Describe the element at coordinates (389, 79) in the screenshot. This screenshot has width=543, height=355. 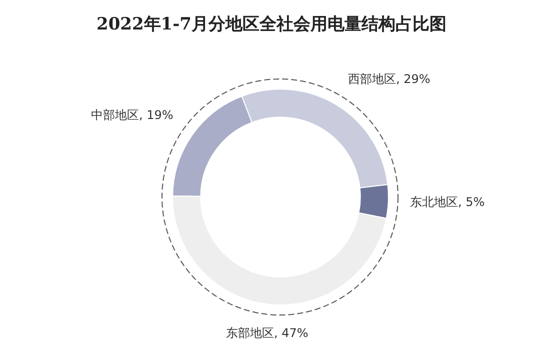
I see `slice-label: 西部地区, 29%` at that location.